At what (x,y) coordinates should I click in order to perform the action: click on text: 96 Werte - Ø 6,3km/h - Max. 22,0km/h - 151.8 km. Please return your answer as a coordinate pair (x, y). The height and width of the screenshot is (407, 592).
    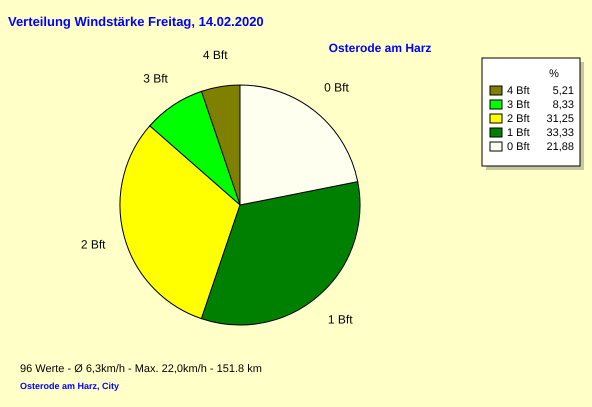
    Looking at the image, I should click on (141, 369).